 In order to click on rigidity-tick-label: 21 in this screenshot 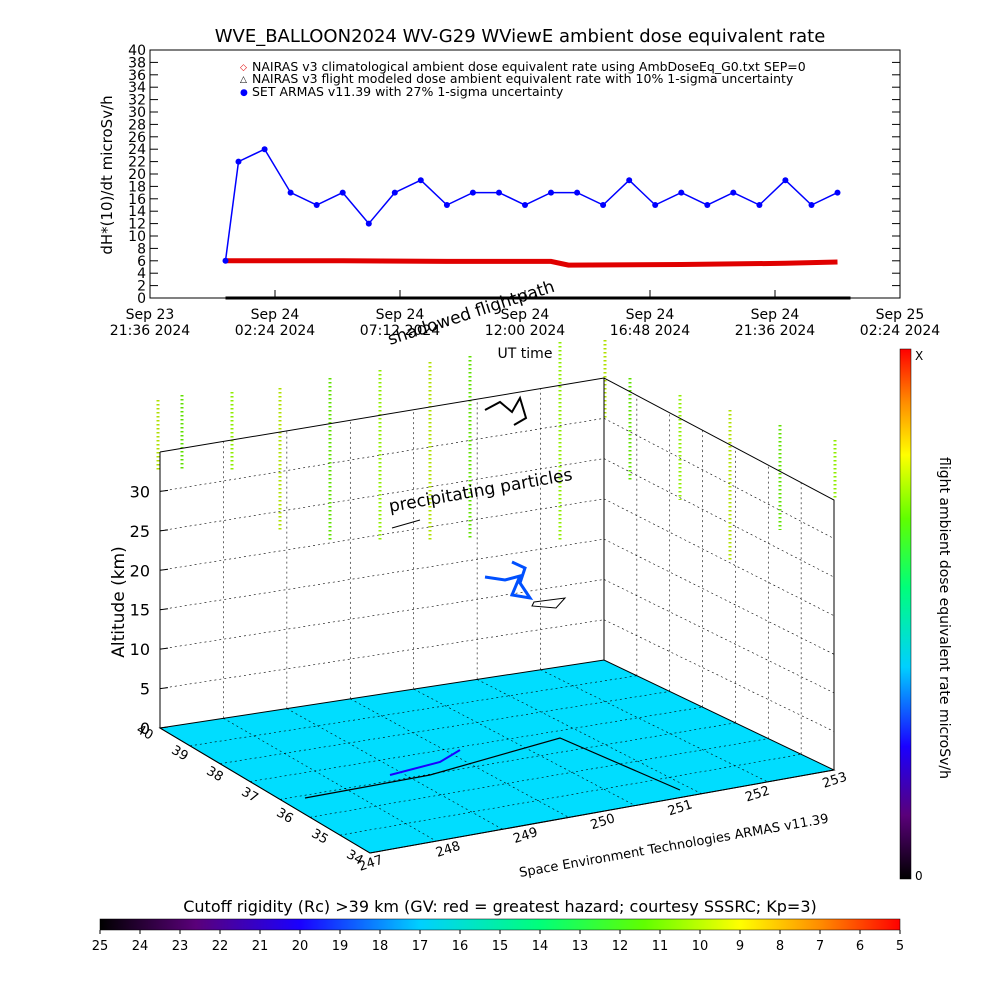, I will do `click(260, 946)`.